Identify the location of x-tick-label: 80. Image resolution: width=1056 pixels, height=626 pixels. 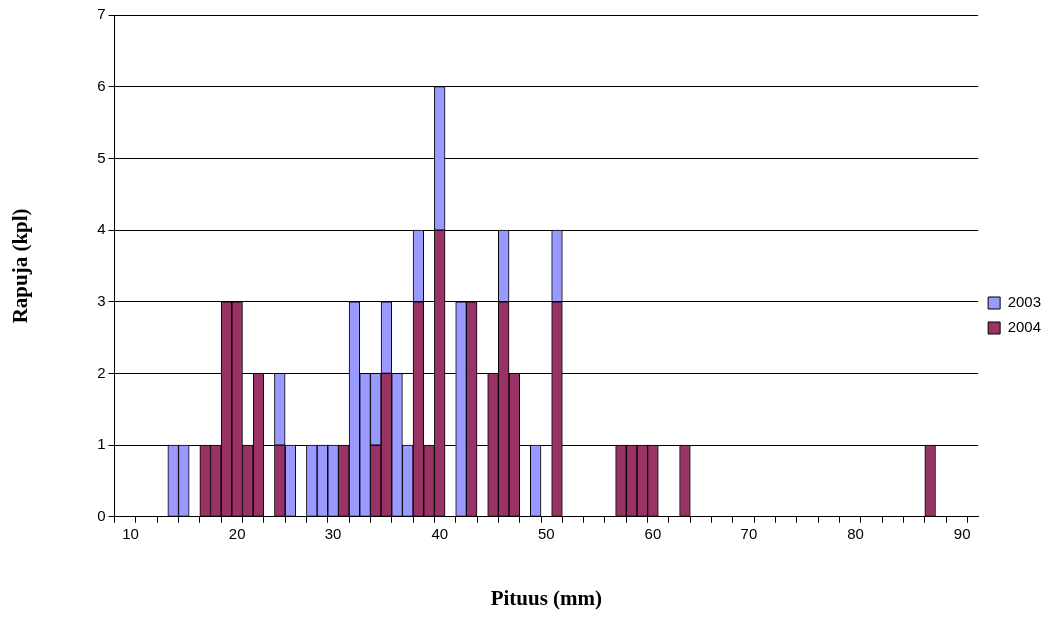
(855, 533).